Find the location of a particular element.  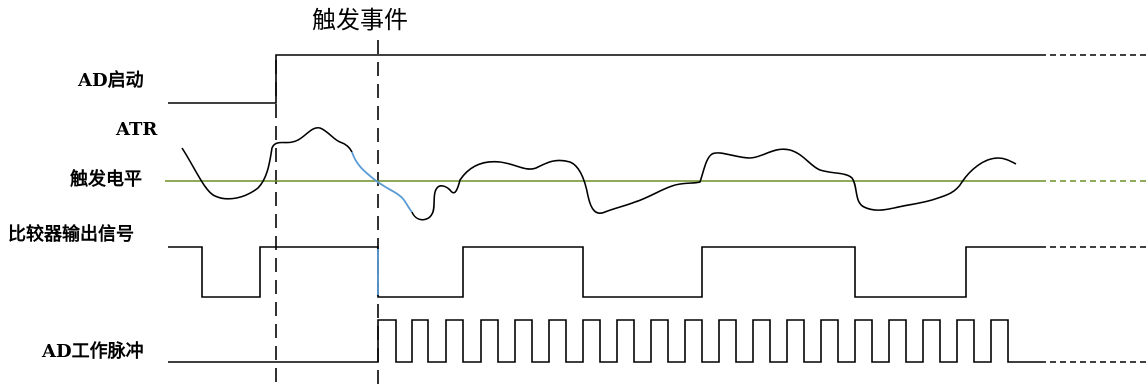

atr-waveform-highlight is located at coordinates (382, 182).